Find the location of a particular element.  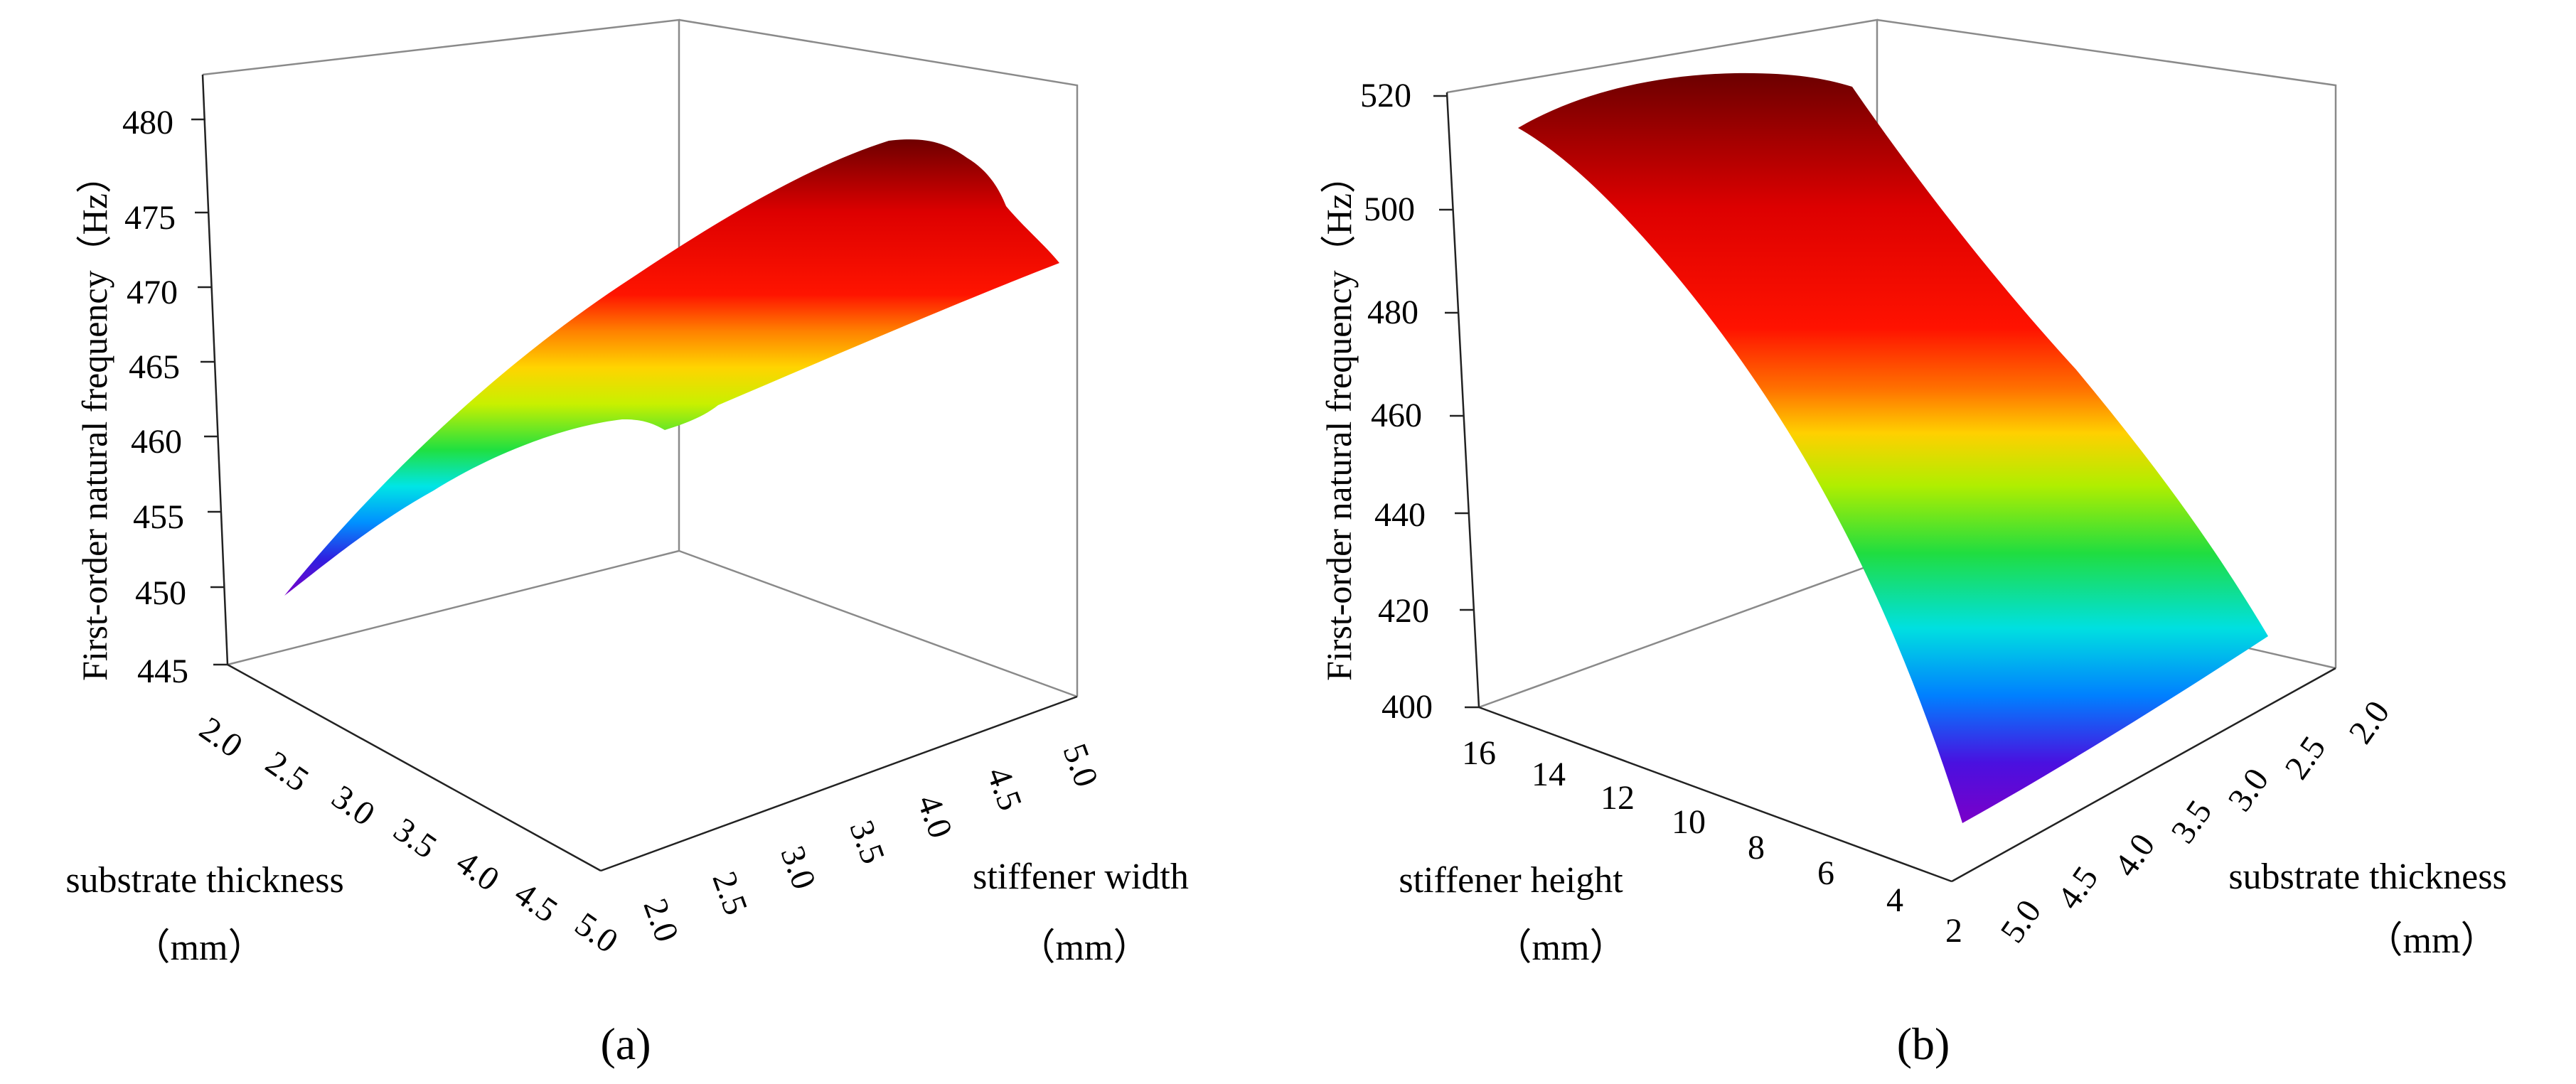

panel-a-x-tick: 4.0 is located at coordinates (477, 870).